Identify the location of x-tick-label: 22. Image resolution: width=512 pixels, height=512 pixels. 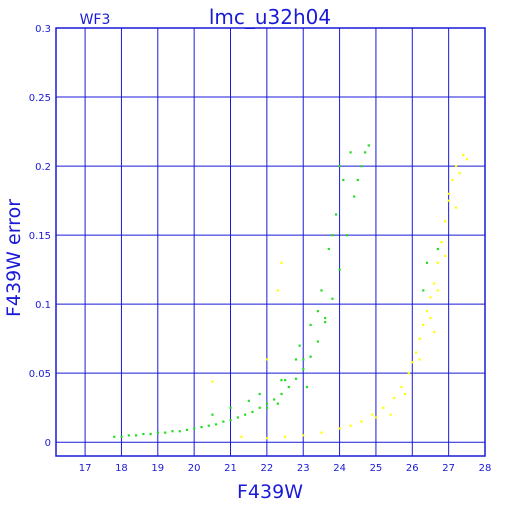
(266, 468).